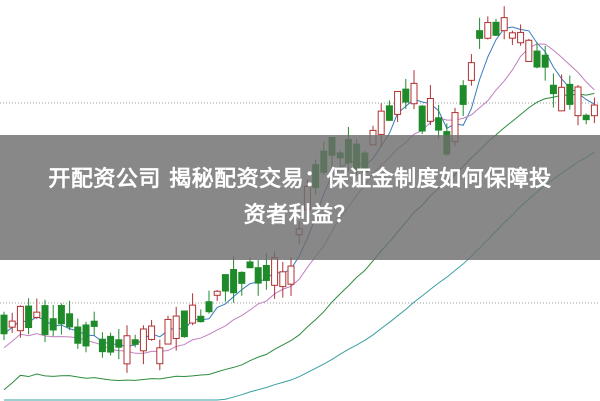 This screenshot has height=401, width=600. I want to click on headline-line-1: 开配资公司 揭秘配资交易：保证金制度如何保障投, so click(300, 179).